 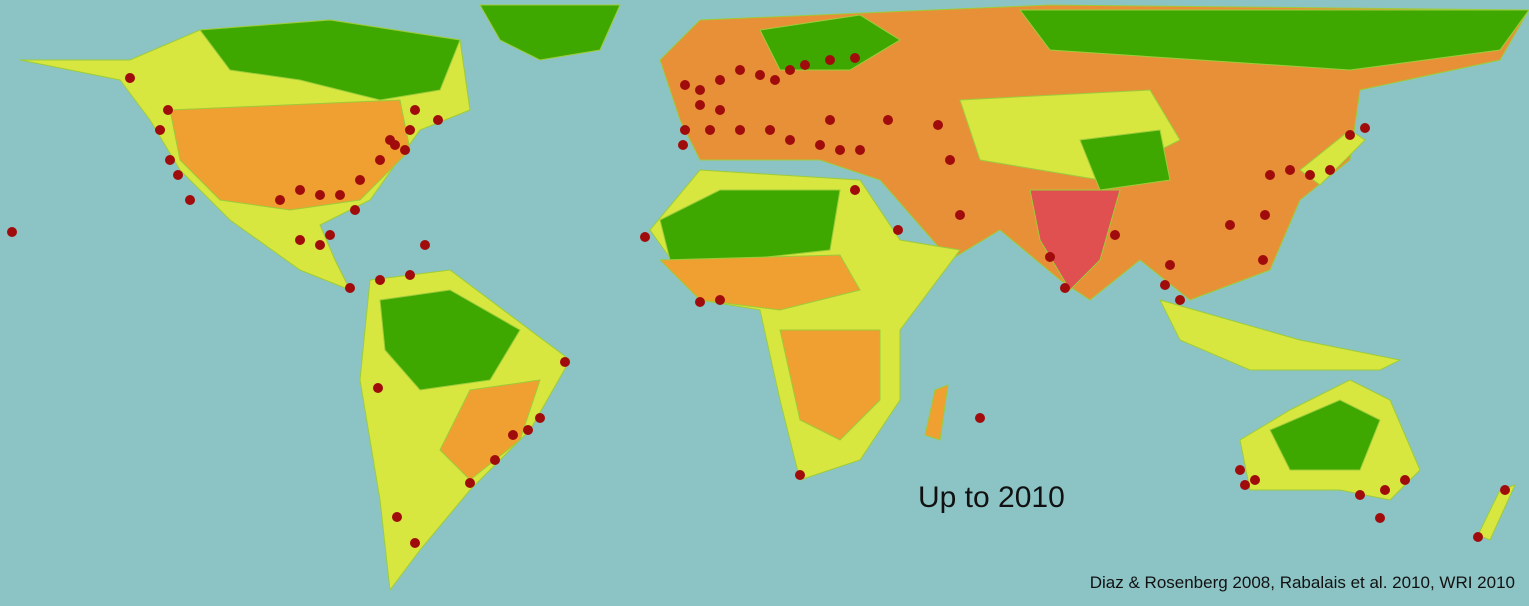 What do you see at coordinates (1274, 40) in the screenshot?
I see `siberia` at bounding box center [1274, 40].